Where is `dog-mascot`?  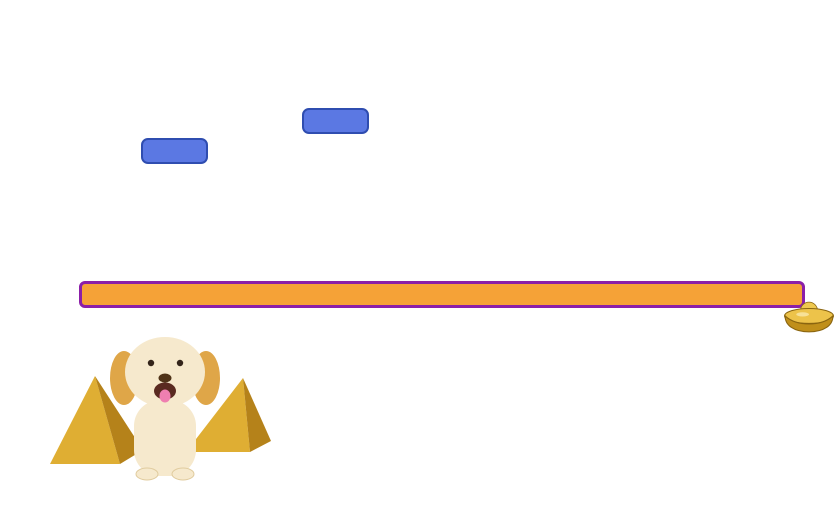
dog-mascot is located at coordinates (165, 409).